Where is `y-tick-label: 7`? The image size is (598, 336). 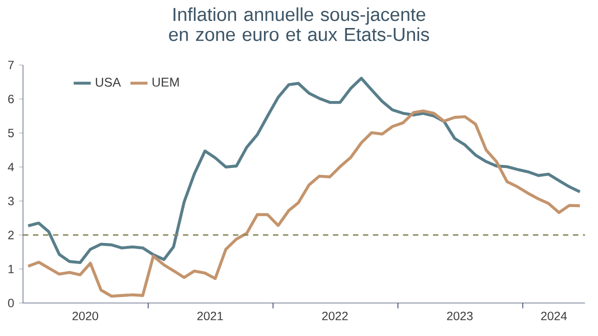
y-tick-label: 7 is located at coordinates (11, 65).